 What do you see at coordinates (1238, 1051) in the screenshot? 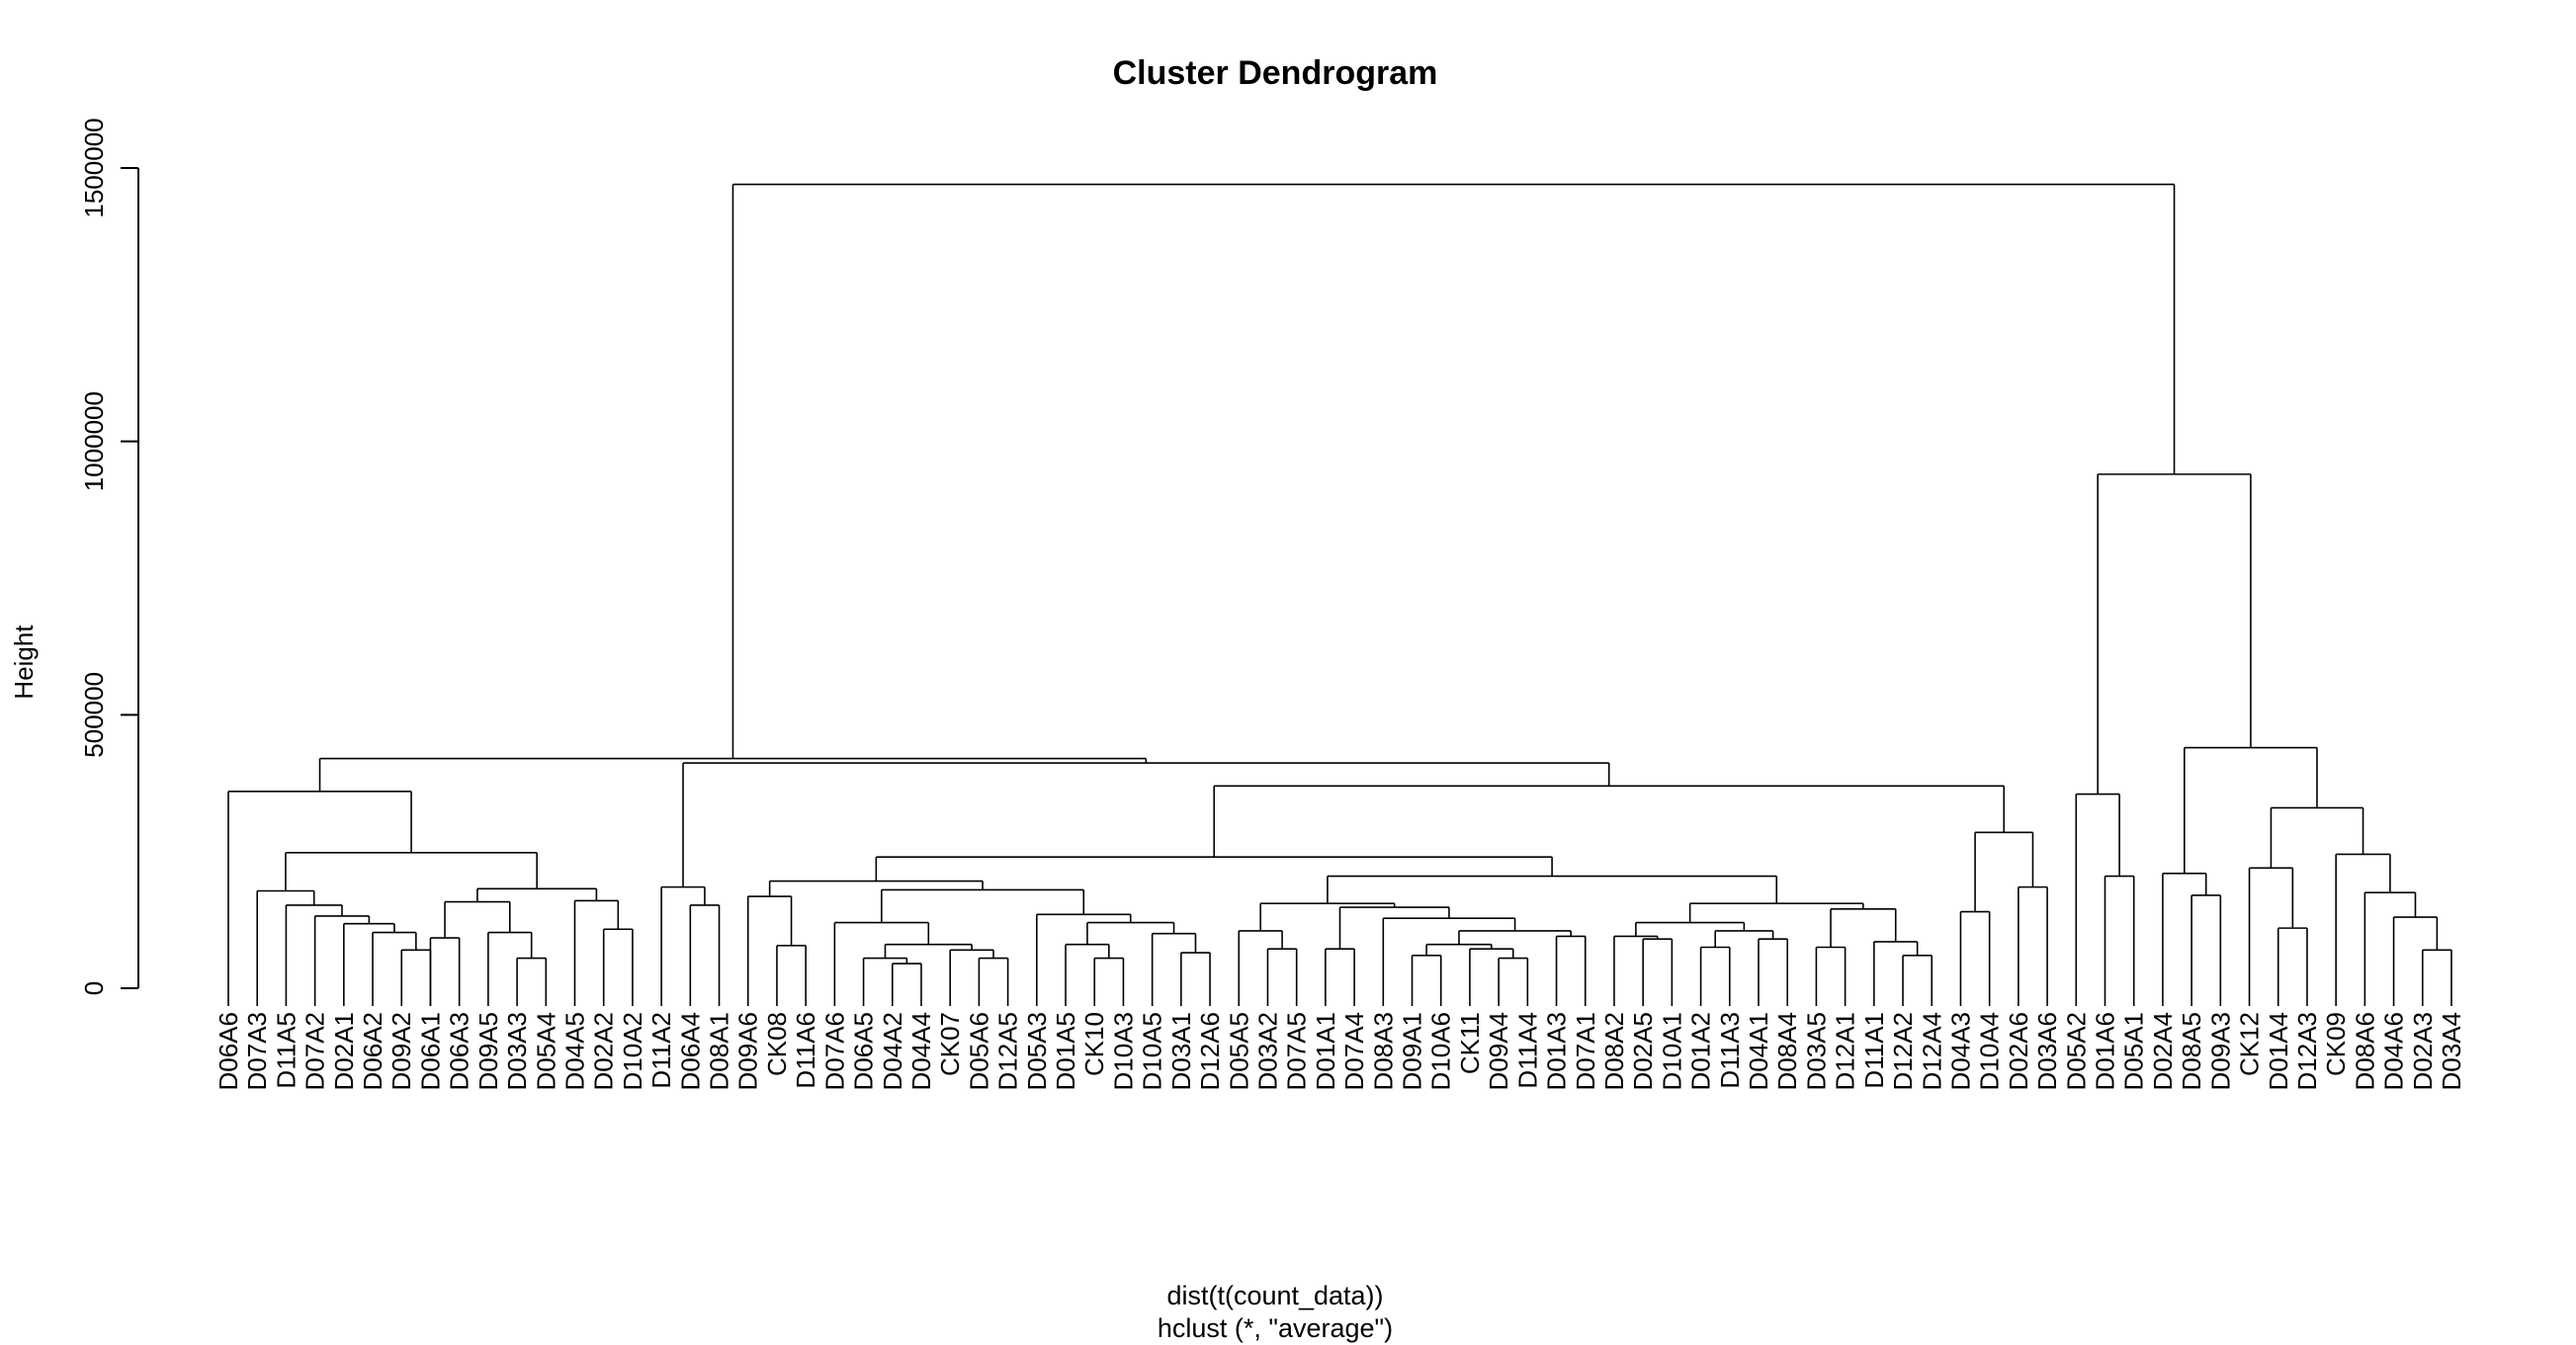
I see `leaf-label: D05A5` at bounding box center [1238, 1051].